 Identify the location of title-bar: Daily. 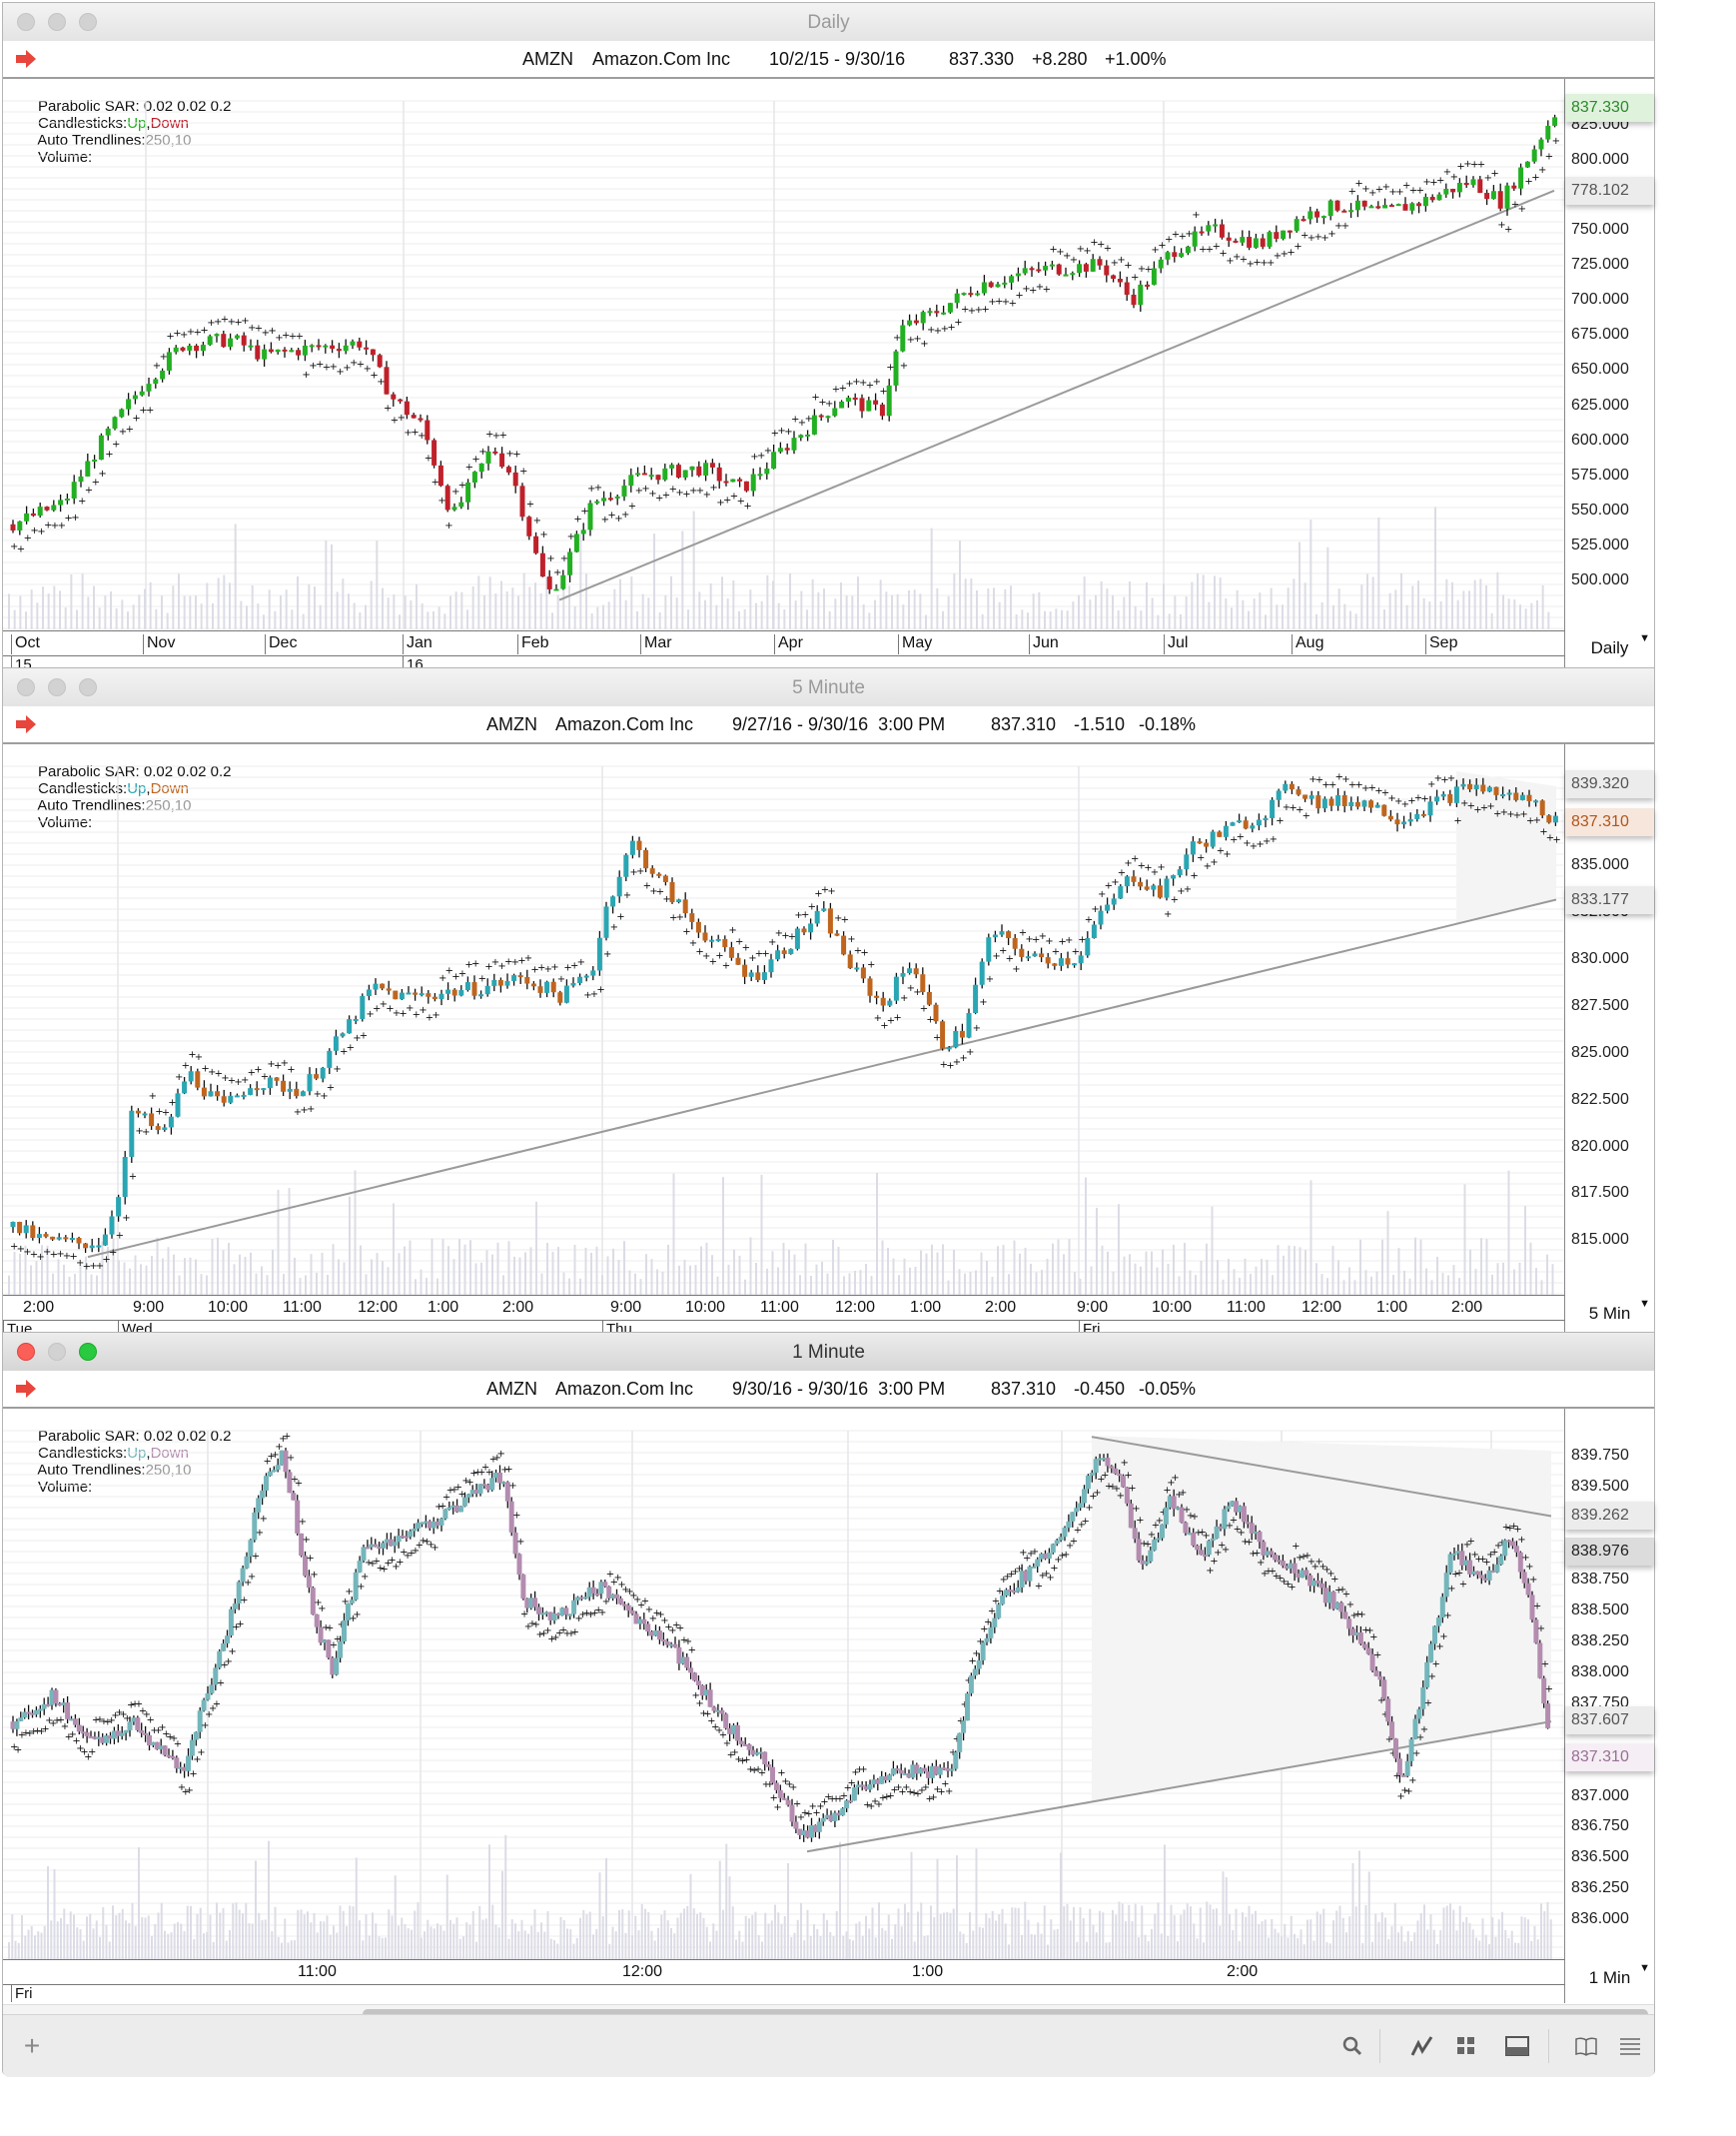
(828, 22).